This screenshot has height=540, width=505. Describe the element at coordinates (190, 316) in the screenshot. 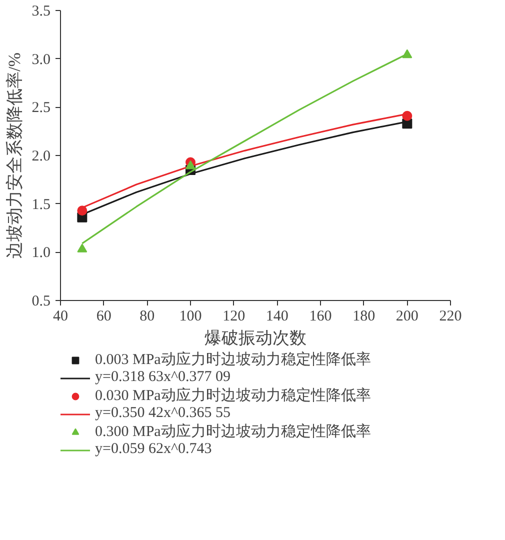

I see `x-tick-label: 100` at that location.